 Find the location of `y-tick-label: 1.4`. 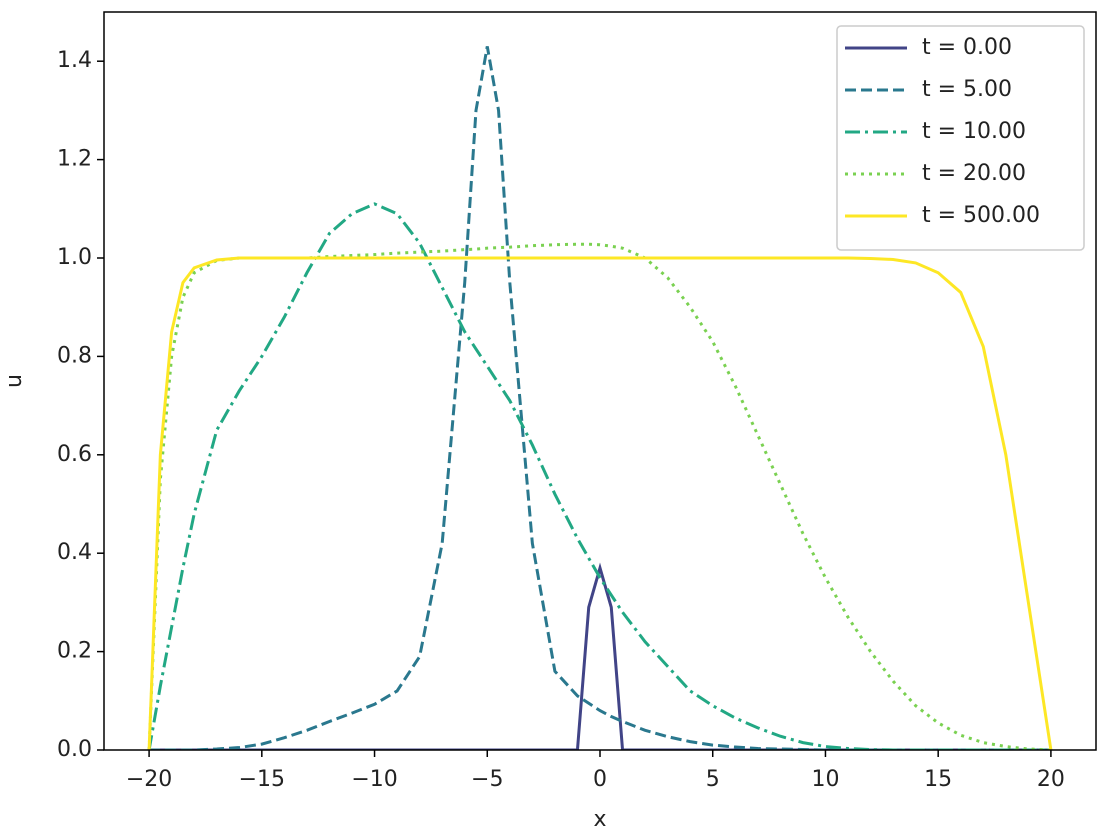

y-tick-label: 1.4 is located at coordinates (74, 60).